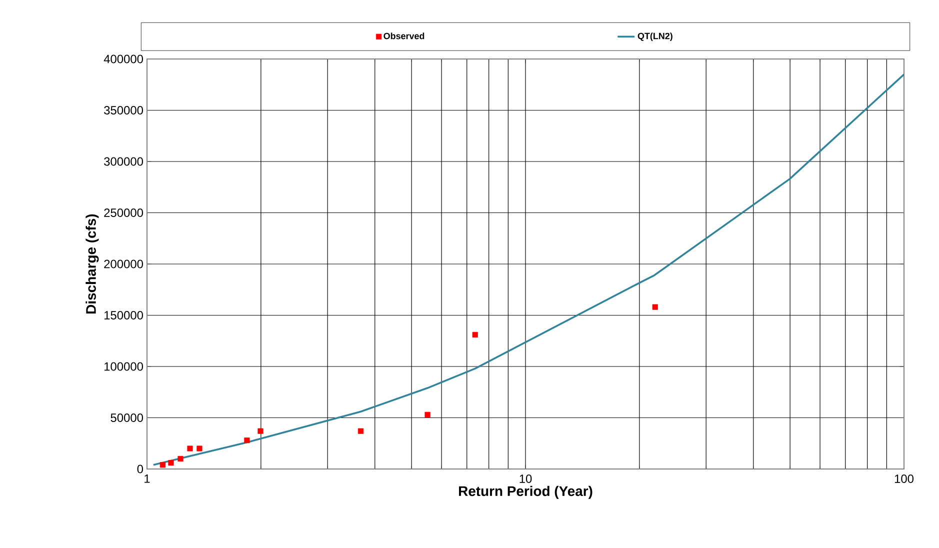 The height and width of the screenshot is (548, 939). Describe the element at coordinates (404, 36) in the screenshot. I see `legend-label: Observed` at that location.